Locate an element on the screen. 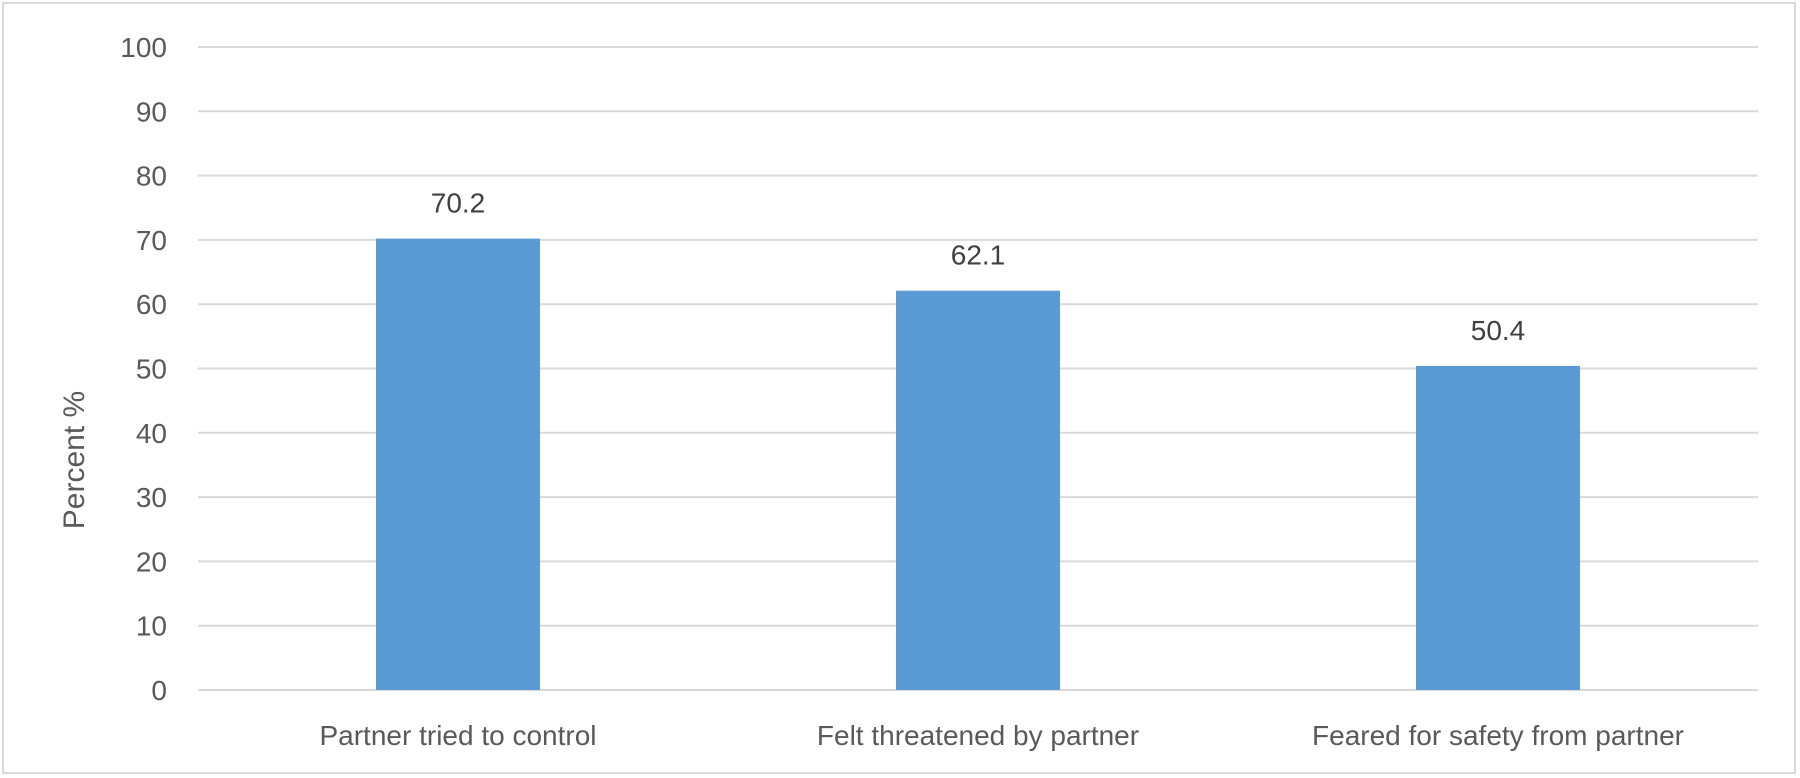 This screenshot has height=778, width=1800. data-labels: 70.2 62.1 50.4 is located at coordinates (978, 267).